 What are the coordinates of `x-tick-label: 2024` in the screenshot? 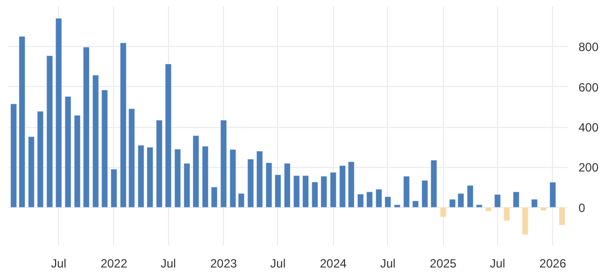 It's located at (333, 263).